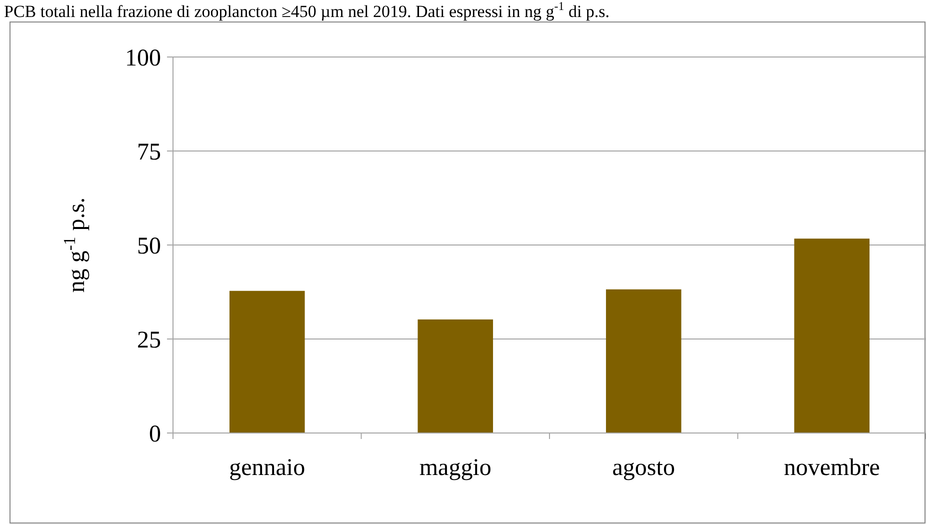  Describe the element at coordinates (643, 468) in the screenshot. I see `x-tick-label: agosto` at that location.